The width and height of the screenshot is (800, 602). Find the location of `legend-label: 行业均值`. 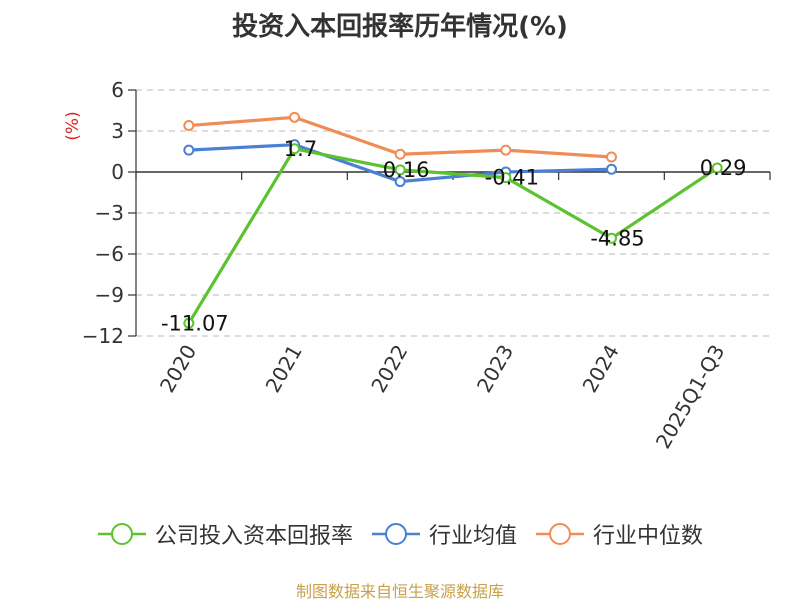

legend-label: 行业均值 is located at coordinates (472, 536).